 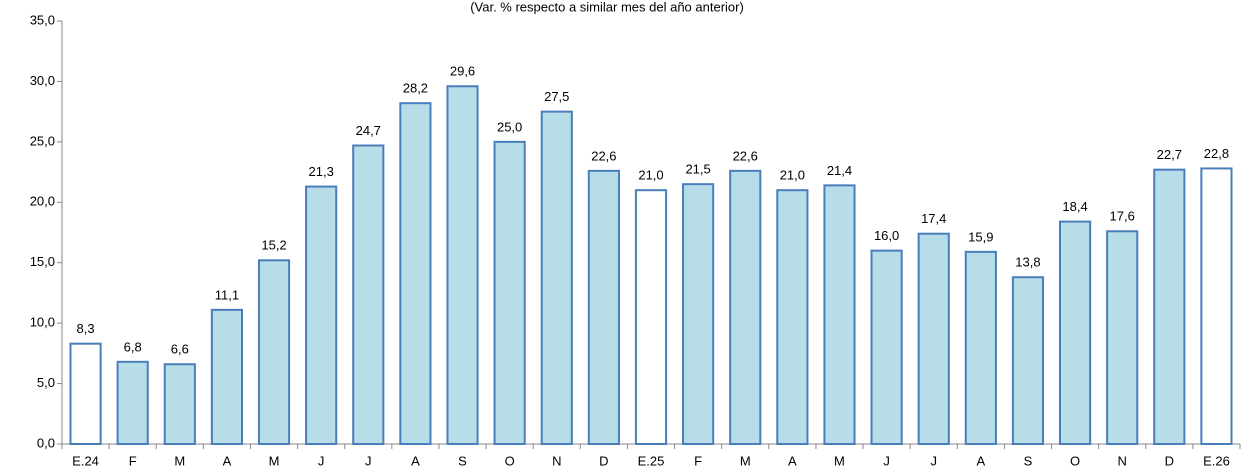 What do you see at coordinates (651, 460) in the screenshot?
I see `x-tick-label: E.25` at bounding box center [651, 460].